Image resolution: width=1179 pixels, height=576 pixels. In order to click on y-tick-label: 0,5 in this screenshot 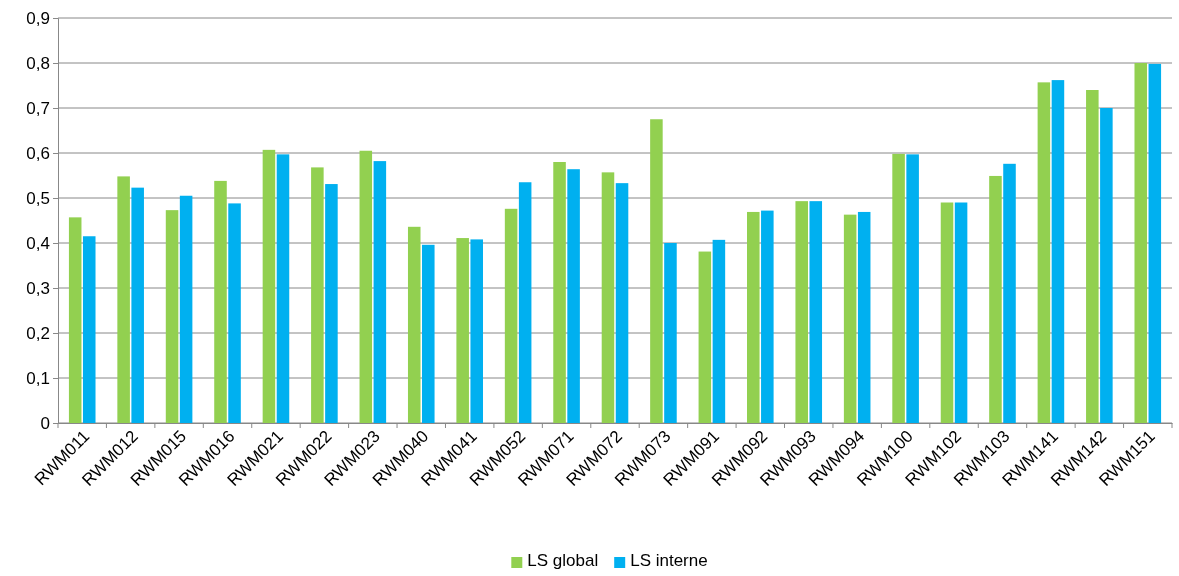, I will do `click(38, 198)`.